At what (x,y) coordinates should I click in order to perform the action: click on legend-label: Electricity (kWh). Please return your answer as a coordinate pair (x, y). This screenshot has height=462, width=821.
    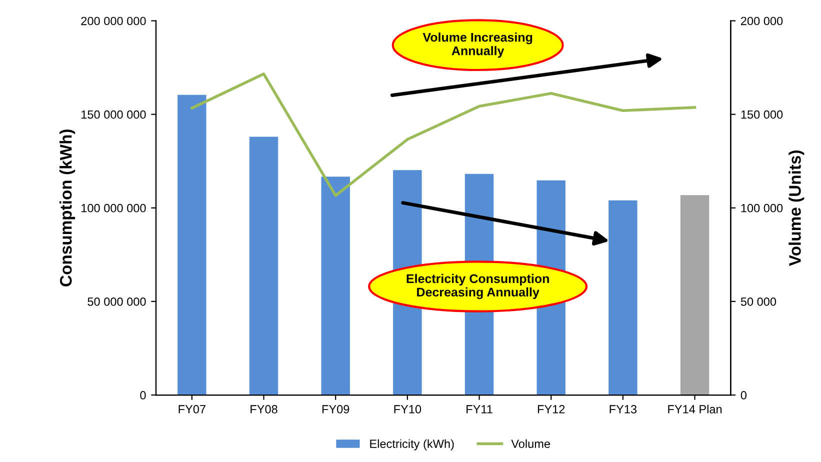
    Looking at the image, I should click on (412, 444).